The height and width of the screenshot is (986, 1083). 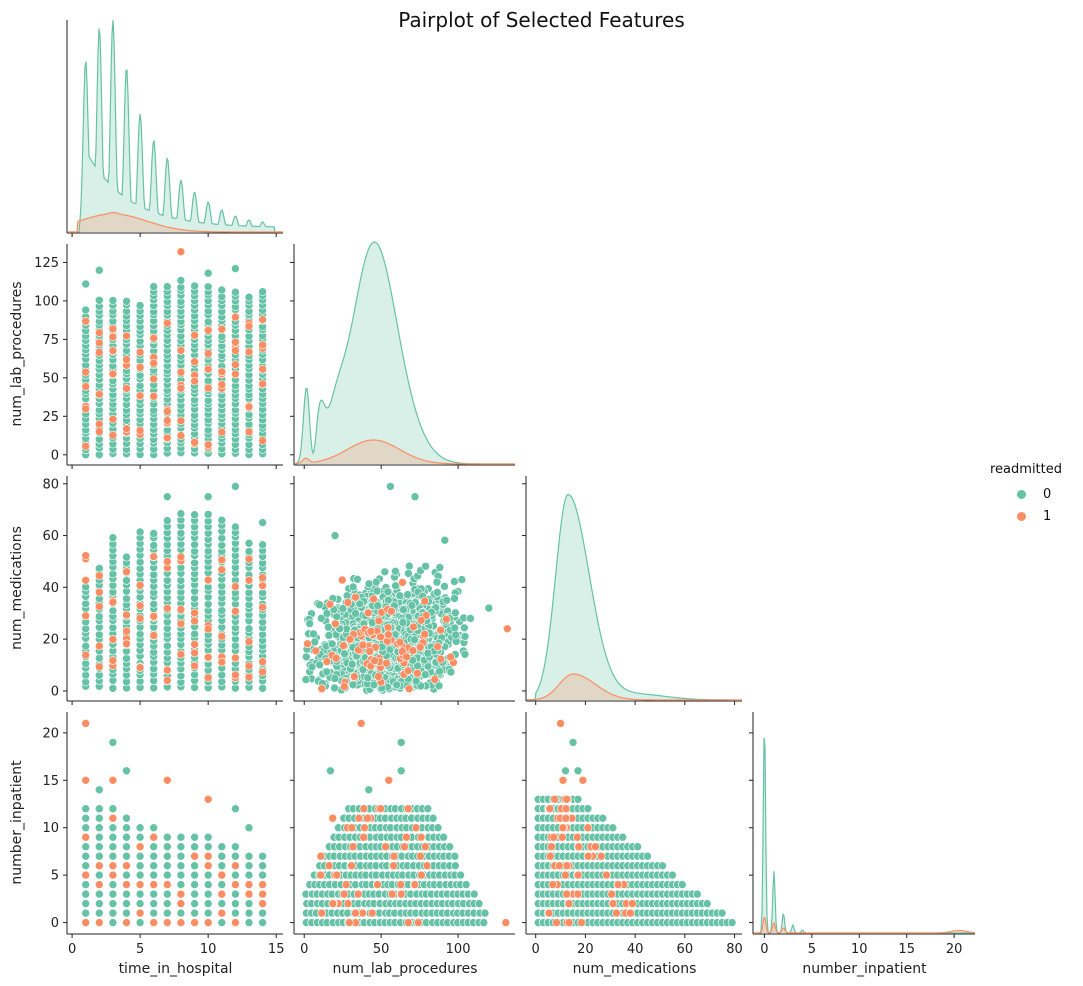 What do you see at coordinates (405, 353) in the screenshot?
I see `kde-lab-0-fill` at bounding box center [405, 353].